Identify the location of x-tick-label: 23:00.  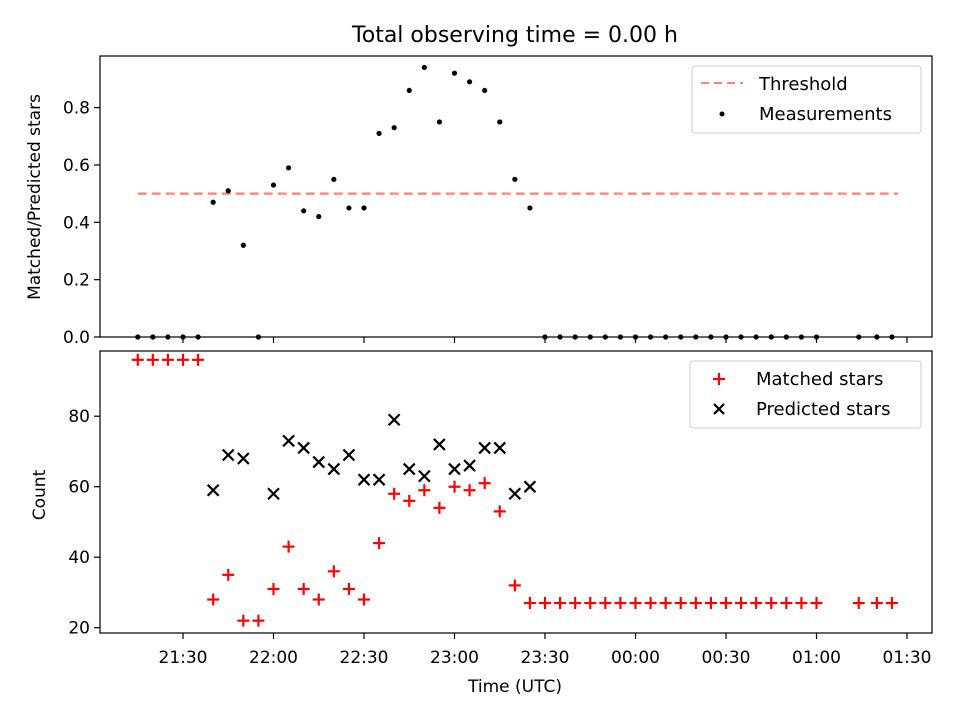
(454, 658).